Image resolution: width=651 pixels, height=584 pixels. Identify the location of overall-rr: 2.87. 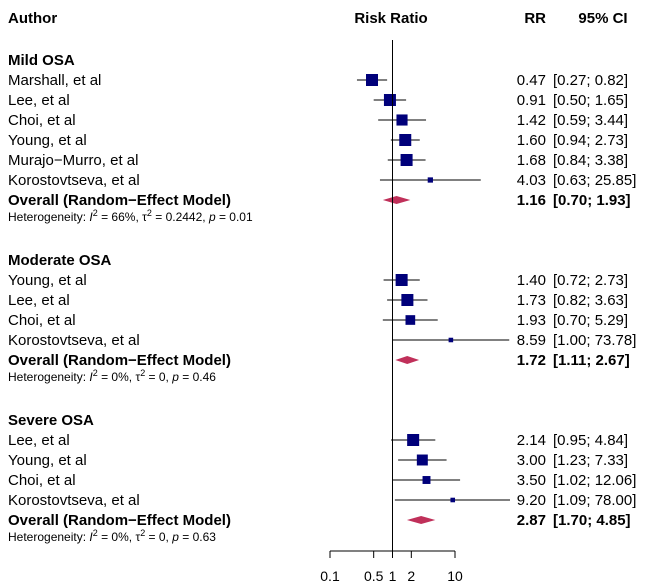
(531, 520).